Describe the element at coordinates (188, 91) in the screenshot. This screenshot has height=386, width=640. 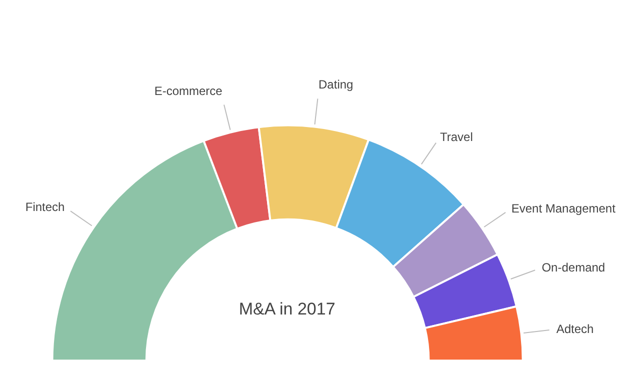
I see `slice-label: E-commerce` at that location.